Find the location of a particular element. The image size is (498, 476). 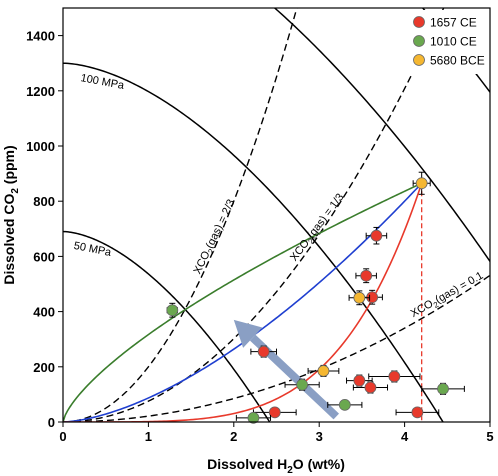

legend: 1657 CE 1010 CE 5680 BCE is located at coordinates (448, 42).